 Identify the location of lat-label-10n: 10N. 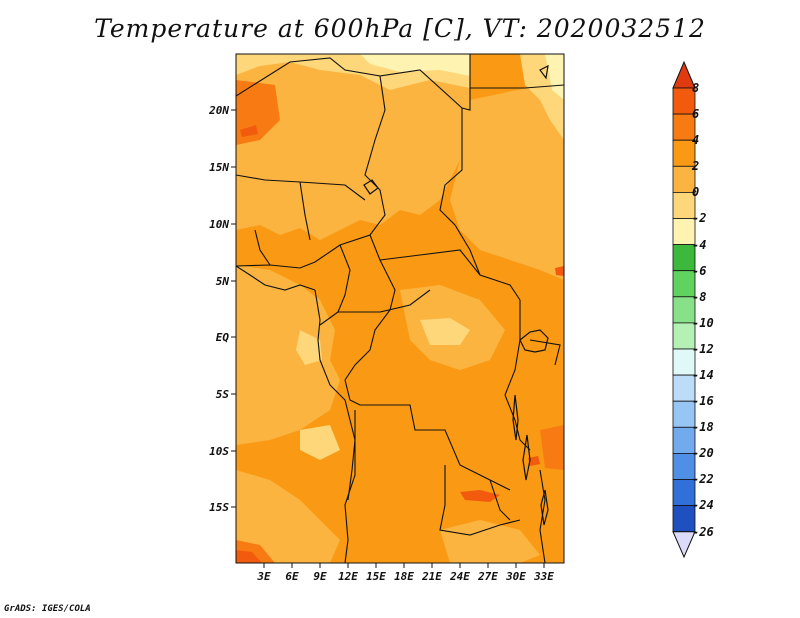
(219, 224).